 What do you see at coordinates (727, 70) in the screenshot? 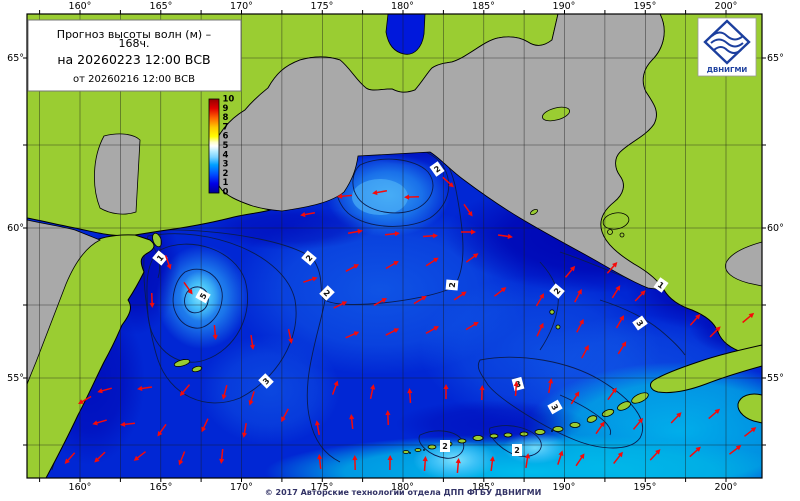
I see `logo-text: ДВНИГМИ` at bounding box center [727, 70].